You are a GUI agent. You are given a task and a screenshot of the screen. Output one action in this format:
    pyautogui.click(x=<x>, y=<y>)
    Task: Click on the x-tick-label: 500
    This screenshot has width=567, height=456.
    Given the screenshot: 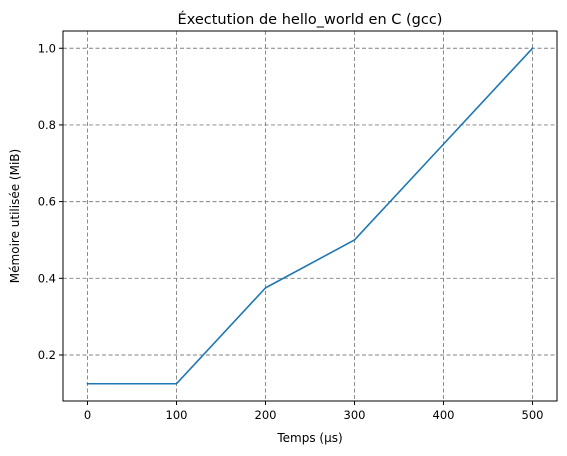 What is the action you would take?
    pyautogui.click(x=533, y=415)
    